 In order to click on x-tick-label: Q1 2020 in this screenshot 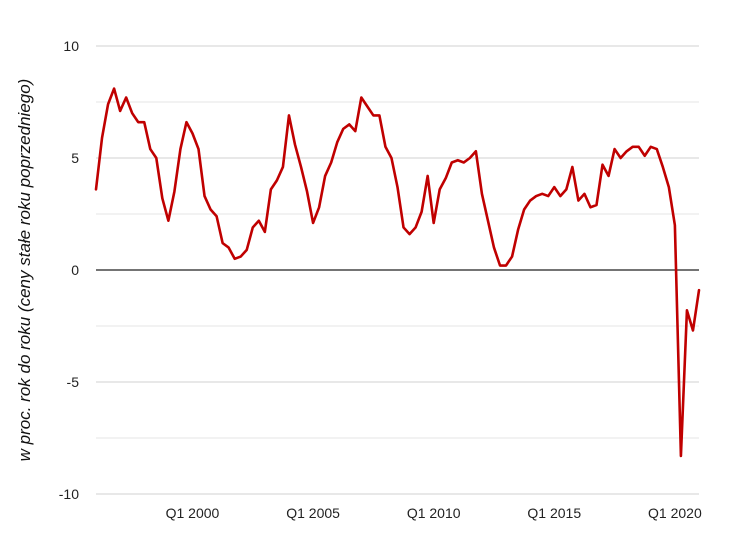, I will do `click(675, 513)`.